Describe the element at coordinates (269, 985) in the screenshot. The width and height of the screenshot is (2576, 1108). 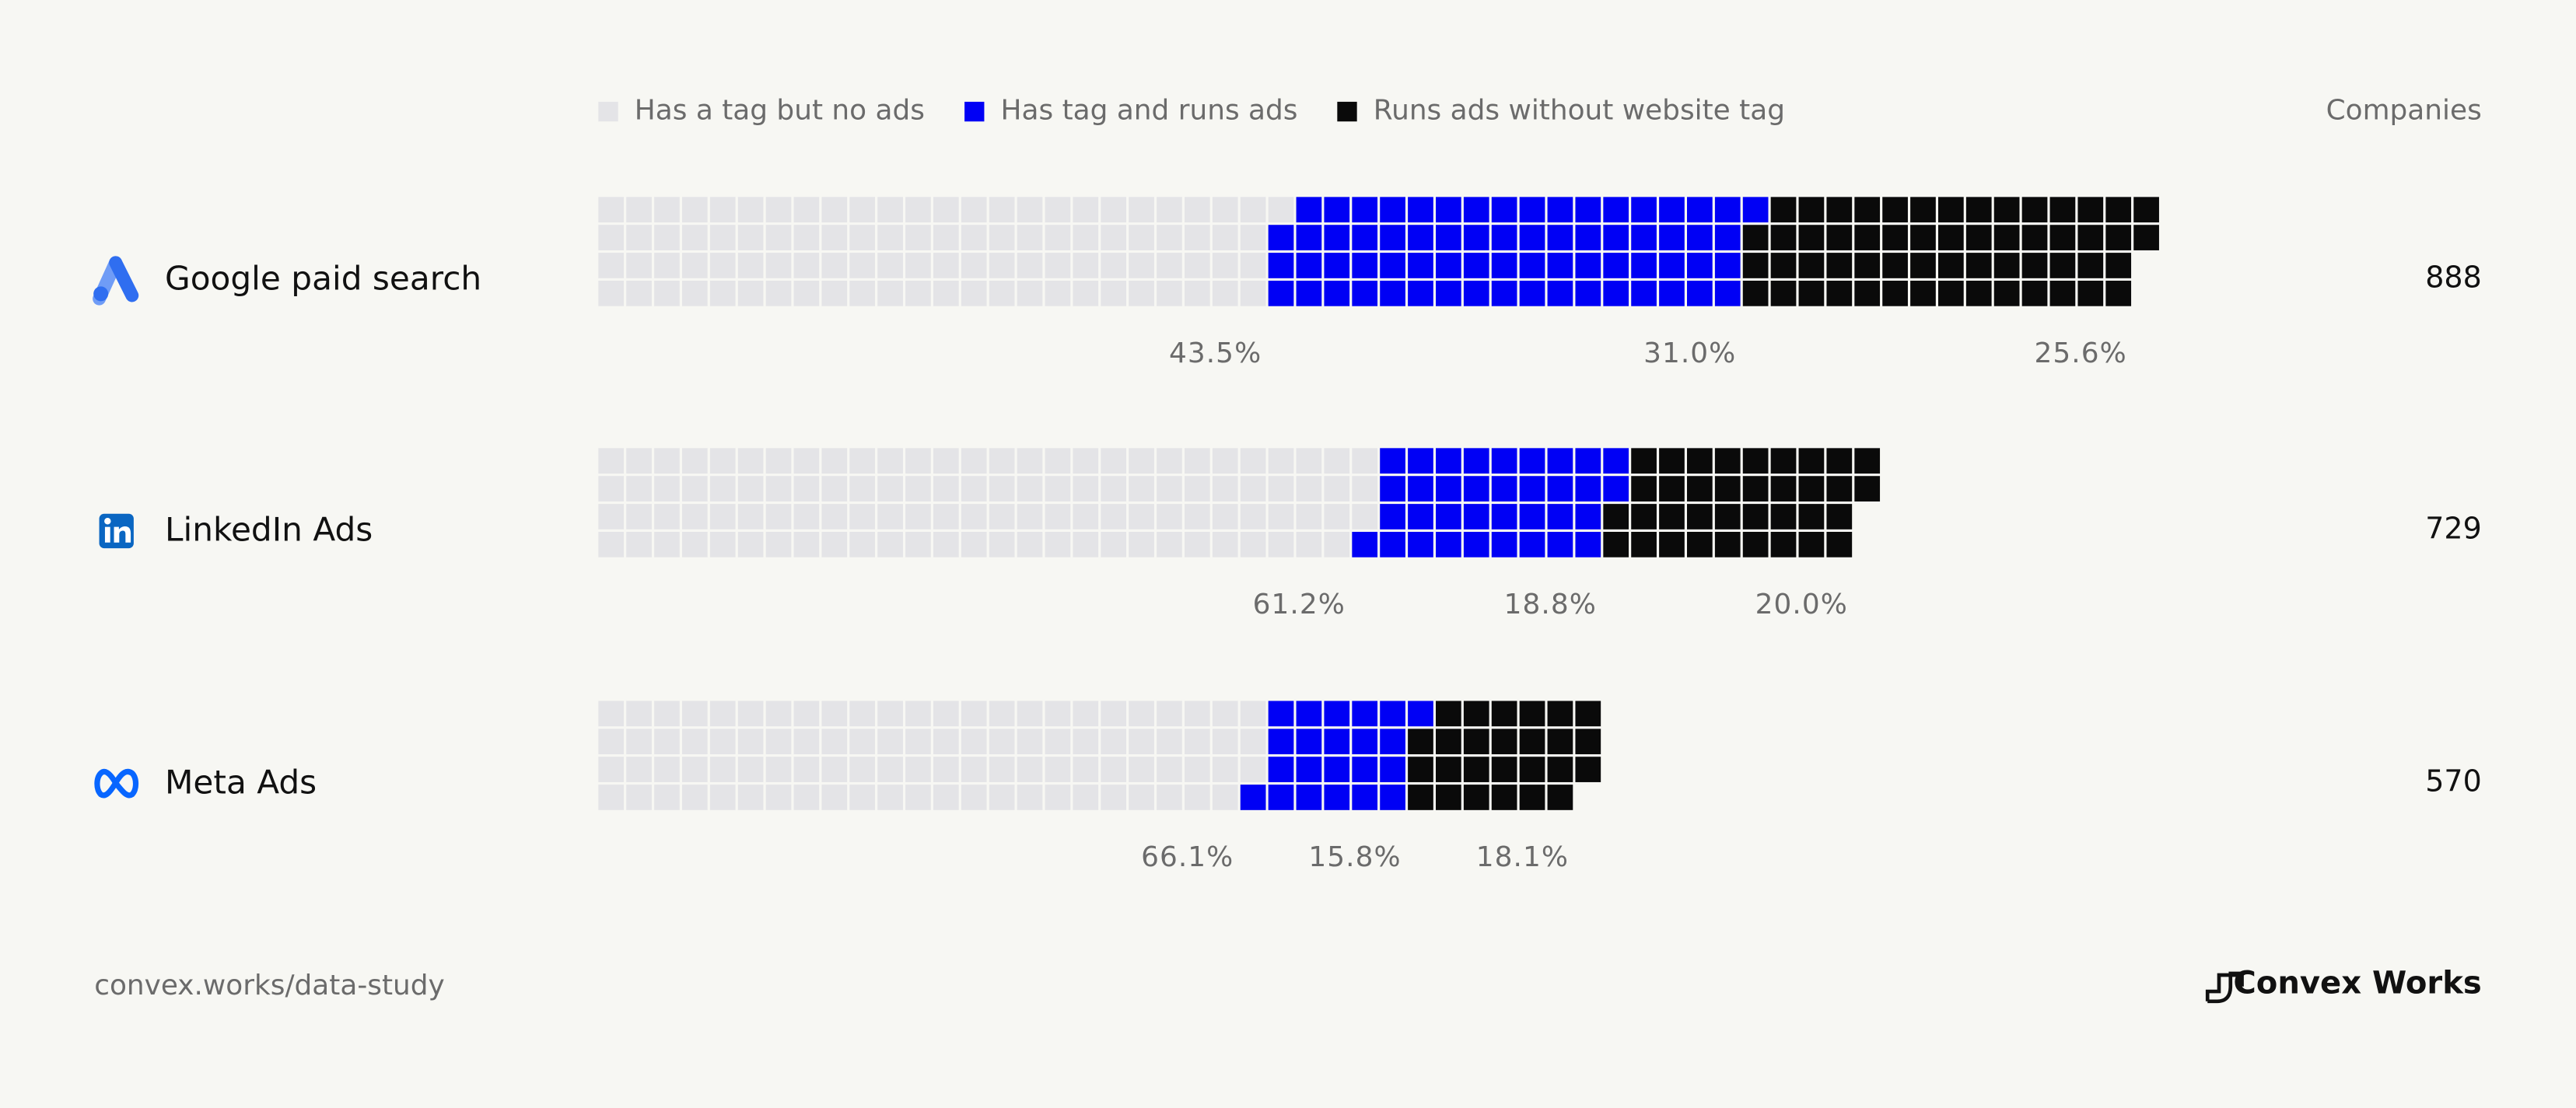
I see `source: convex.works/data-study` at that location.